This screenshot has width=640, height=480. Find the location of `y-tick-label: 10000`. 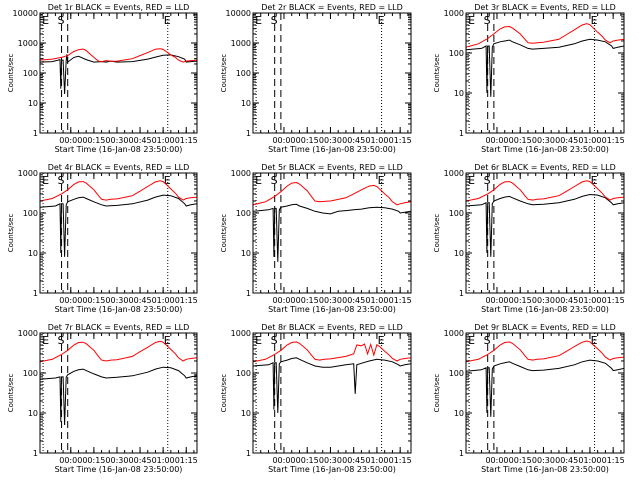

y-tick-label: 10000 is located at coordinates (238, 13).